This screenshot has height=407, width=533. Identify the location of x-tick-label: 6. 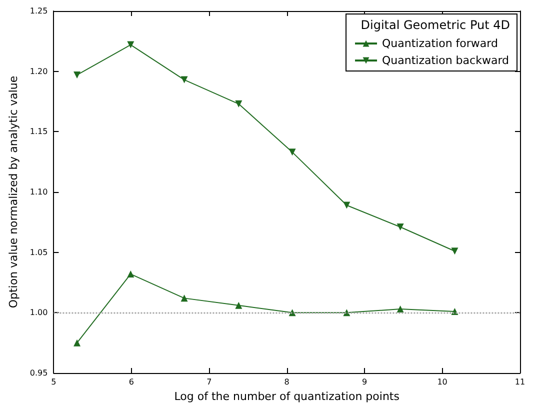
(131, 382).